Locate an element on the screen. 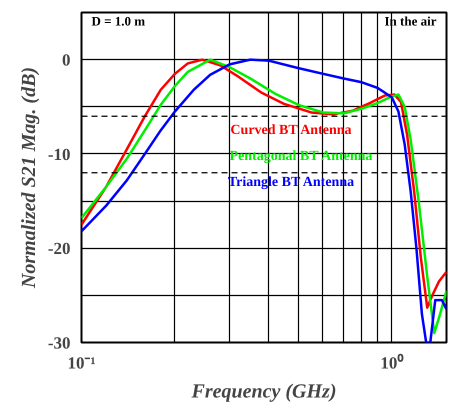  y-tick-label: -30 is located at coordinates (59, 343).